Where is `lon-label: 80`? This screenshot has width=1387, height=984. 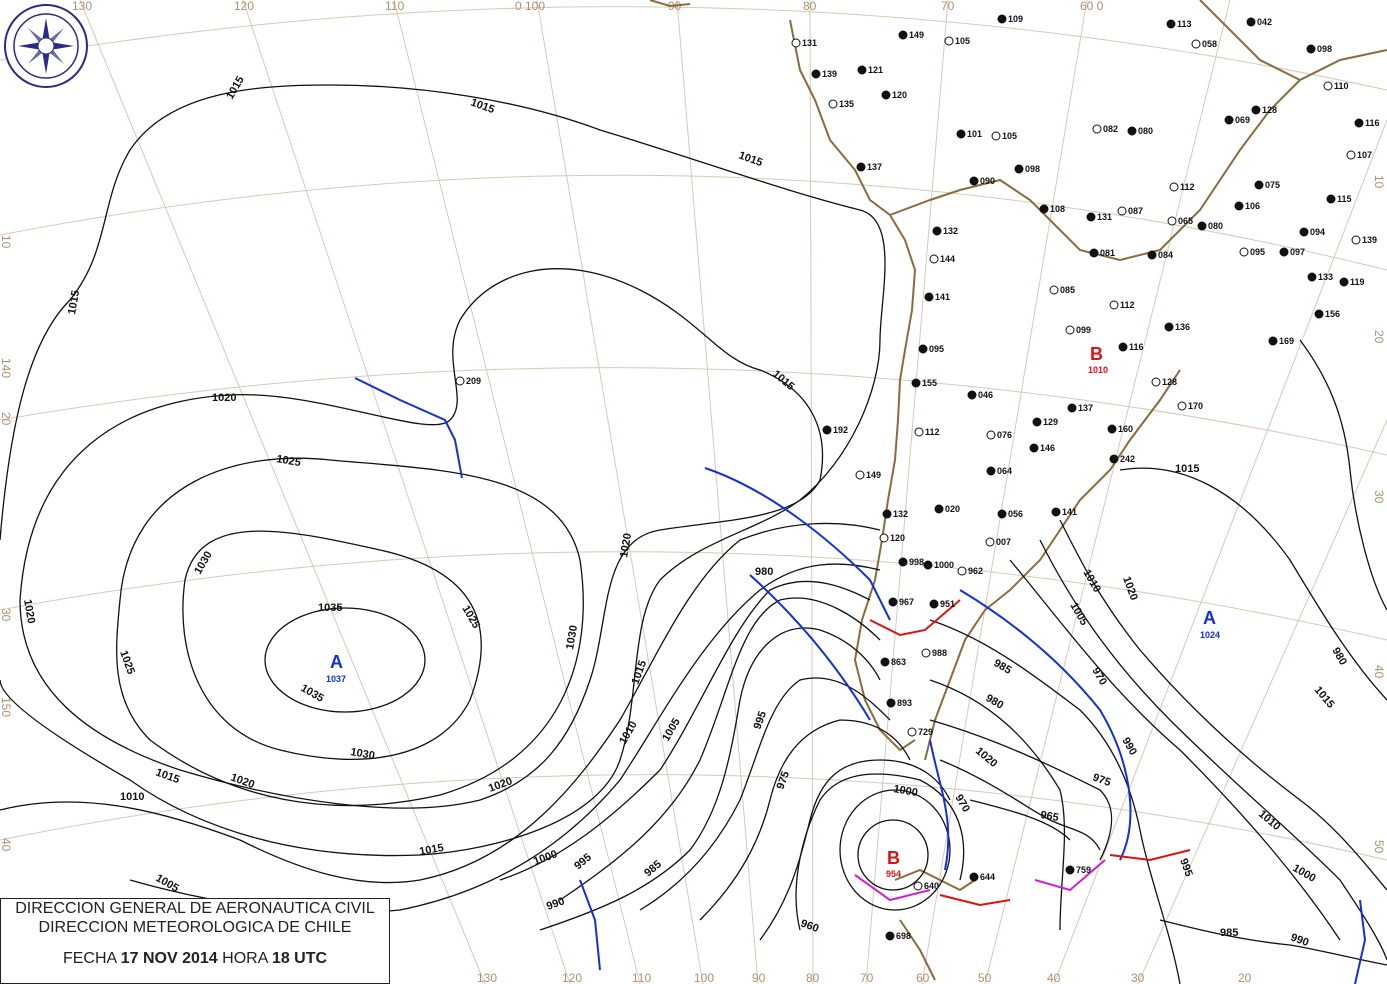 lon-label: 80 is located at coordinates (810, 6).